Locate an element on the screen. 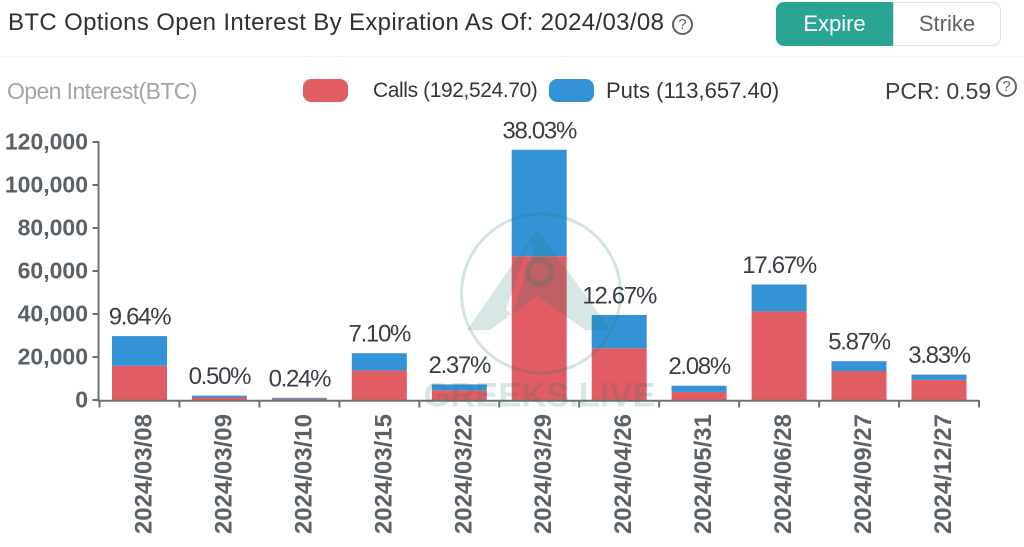 This screenshot has height=547, width=1024. svg-text: 120,000 is located at coordinates (46, 142).